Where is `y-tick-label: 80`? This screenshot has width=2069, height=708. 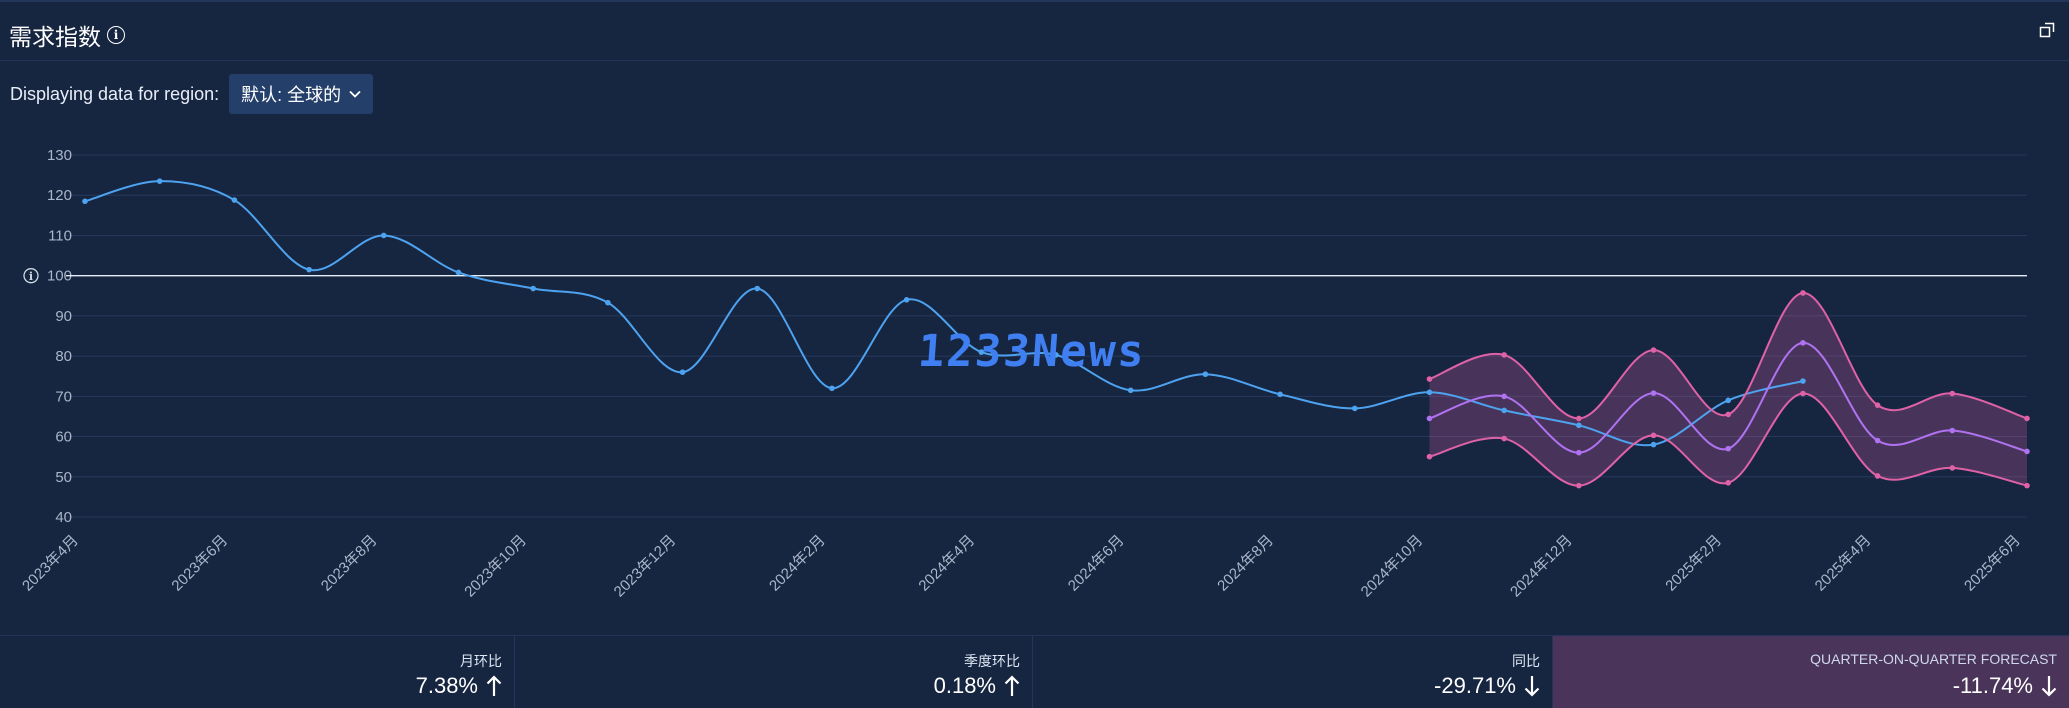
y-tick-label: 80 is located at coordinates (63, 356).